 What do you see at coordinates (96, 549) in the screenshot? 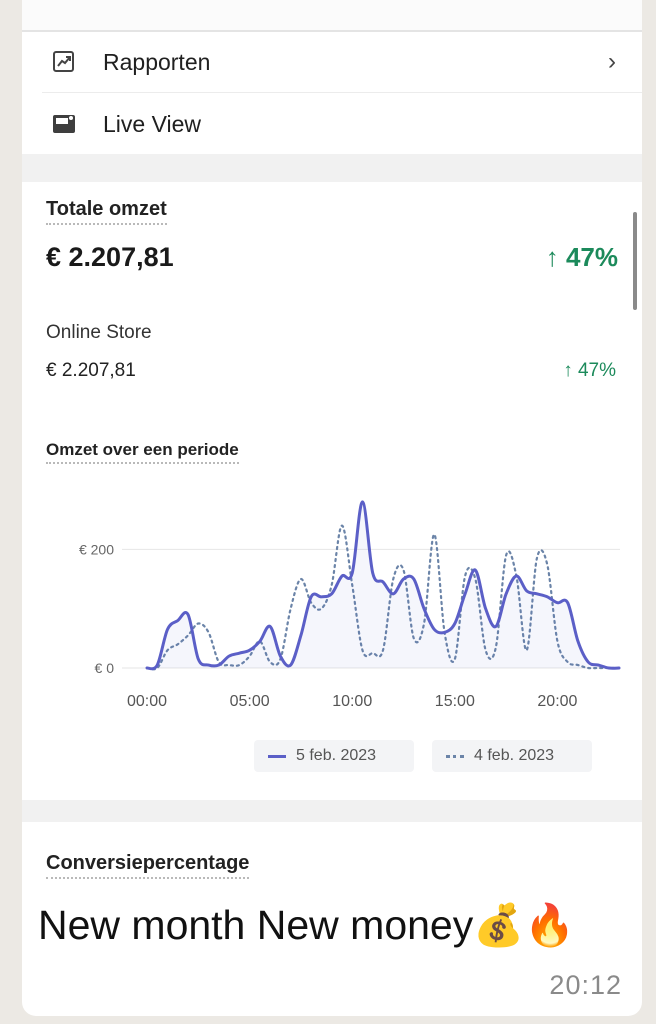
I see `y-tick-label: € 200` at bounding box center [96, 549].